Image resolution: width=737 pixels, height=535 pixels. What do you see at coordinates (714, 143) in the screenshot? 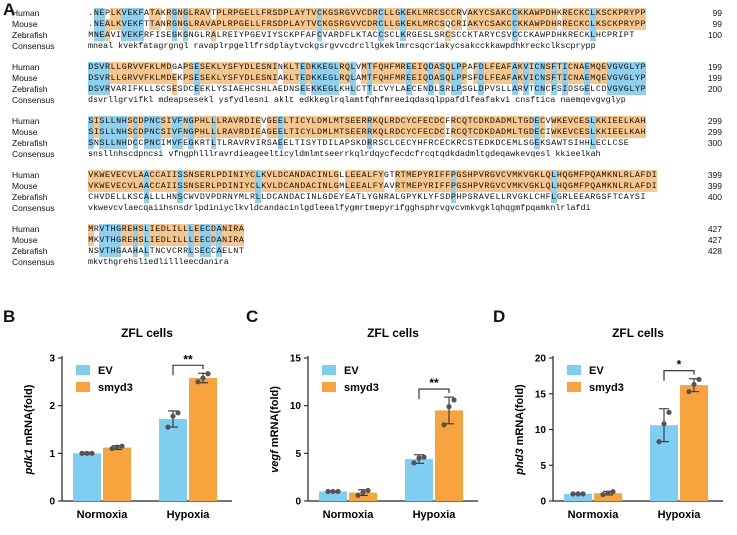
I see `residue-count: 300` at bounding box center [714, 143].